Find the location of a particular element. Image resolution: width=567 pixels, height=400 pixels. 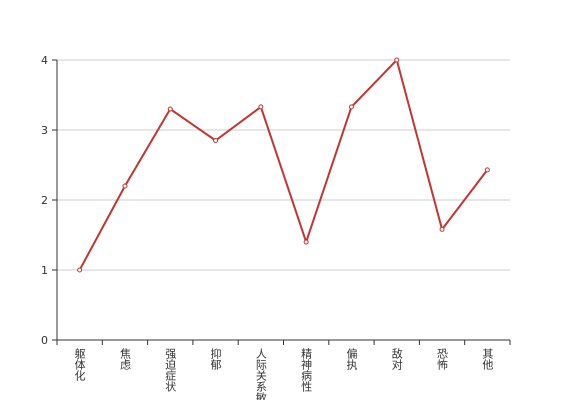

y-tick-label: 2 is located at coordinates (44, 200).